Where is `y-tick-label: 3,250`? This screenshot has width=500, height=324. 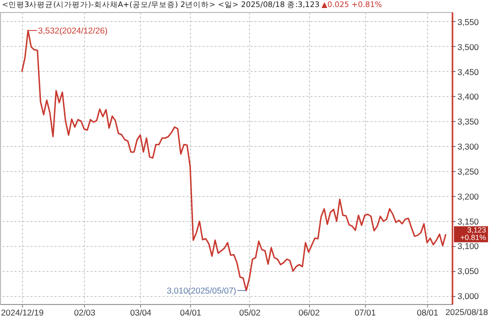 y-tick-label: 3,250 is located at coordinates (469, 171).